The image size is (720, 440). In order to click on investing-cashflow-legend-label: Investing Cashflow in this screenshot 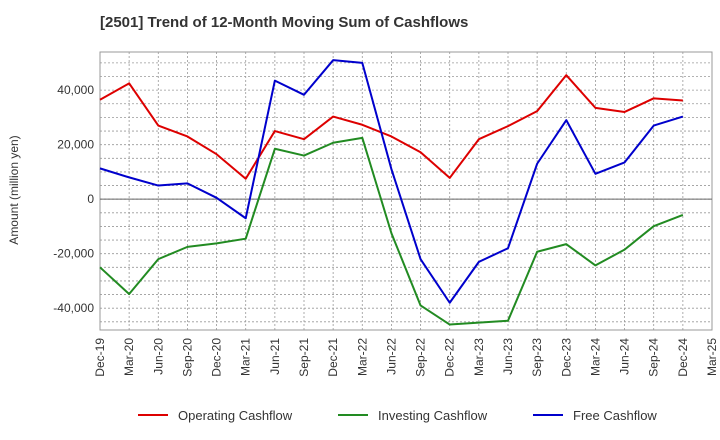, I will do `click(433, 415)`.